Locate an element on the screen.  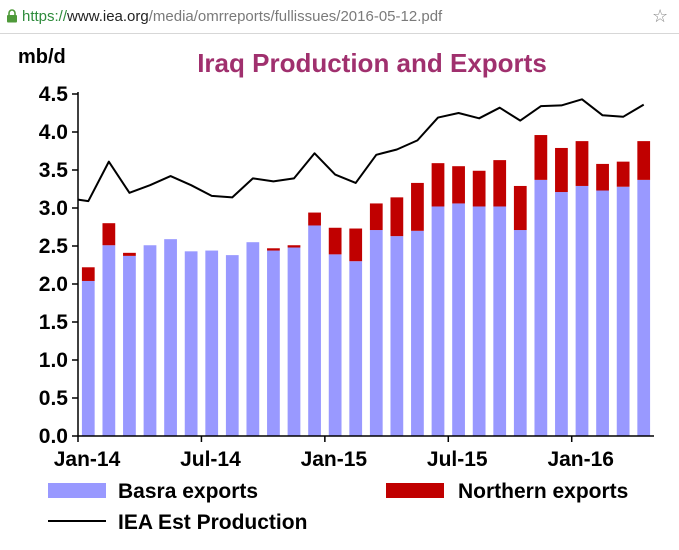
legend-label-northern: Northern exports is located at coordinates (543, 491).